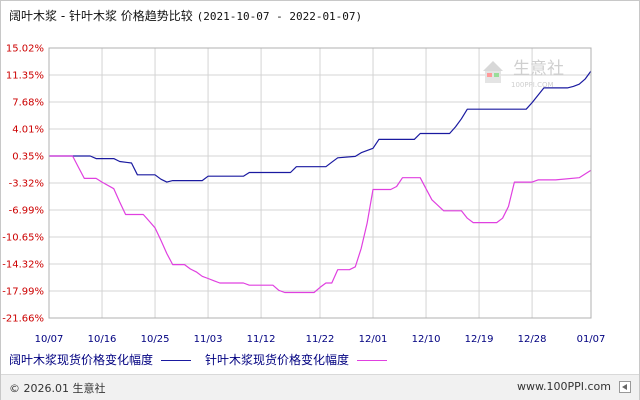 This screenshot has width=640, height=400. What do you see at coordinates (538, 69) in the screenshot?
I see `watermark-text: 生意社` at bounding box center [538, 69].